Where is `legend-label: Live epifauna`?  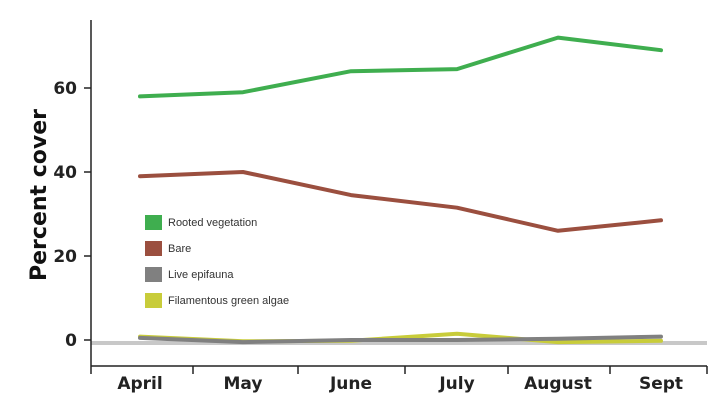
legend-label: Live epifauna is located at coordinates (201, 275).